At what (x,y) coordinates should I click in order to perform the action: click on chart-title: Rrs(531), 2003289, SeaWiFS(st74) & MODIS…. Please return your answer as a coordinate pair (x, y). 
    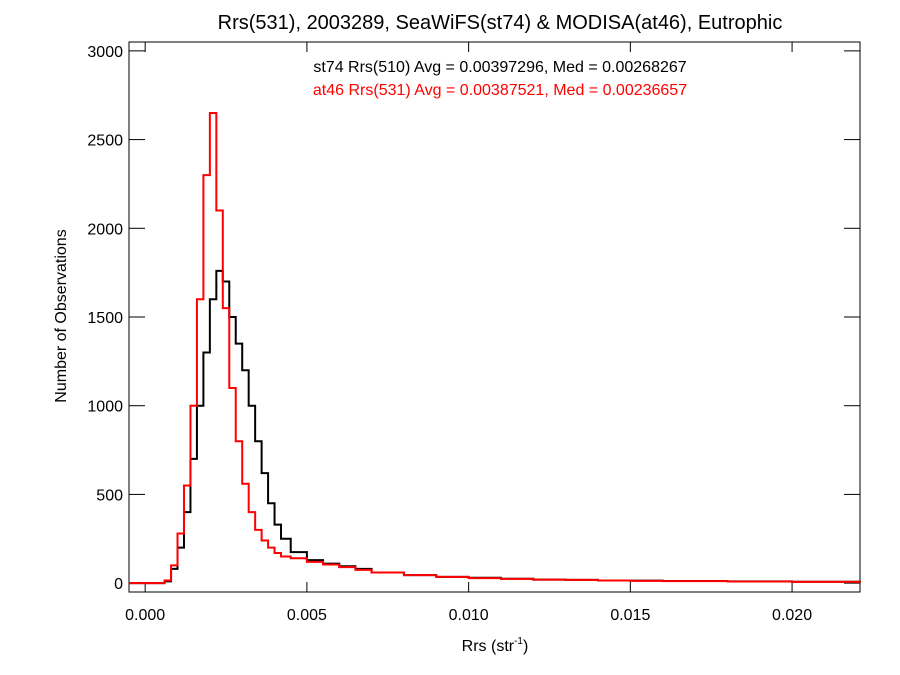
    Looking at the image, I should click on (500, 23).